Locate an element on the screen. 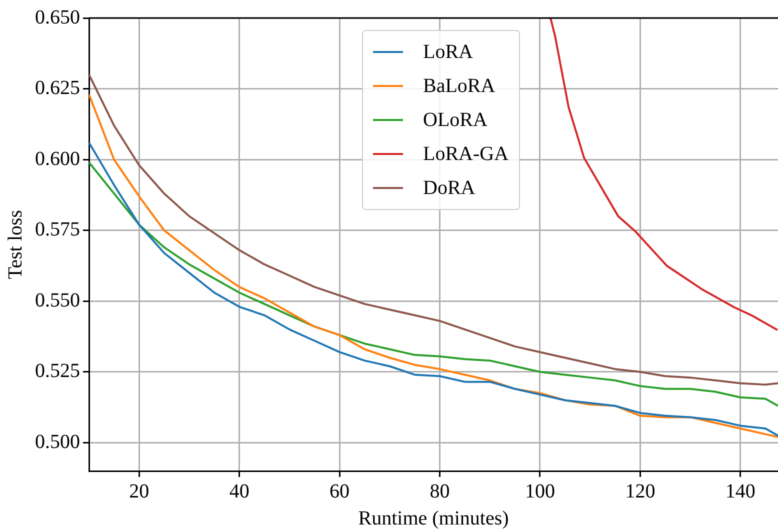 The width and height of the screenshot is (778, 531). y-tick-label: 0.600 is located at coordinates (57, 159).